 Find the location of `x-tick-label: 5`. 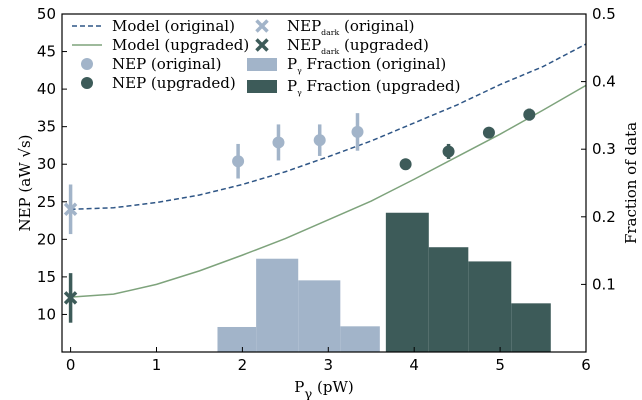

x-tick-label: 5 is located at coordinates (500, 365).